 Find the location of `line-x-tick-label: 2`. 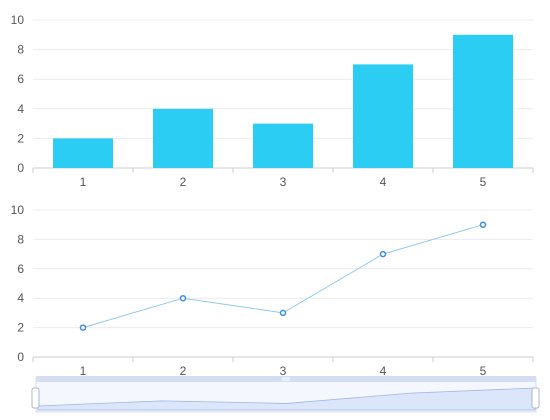

line-x-tick-label: 2 is located at coordinates (183, 371).